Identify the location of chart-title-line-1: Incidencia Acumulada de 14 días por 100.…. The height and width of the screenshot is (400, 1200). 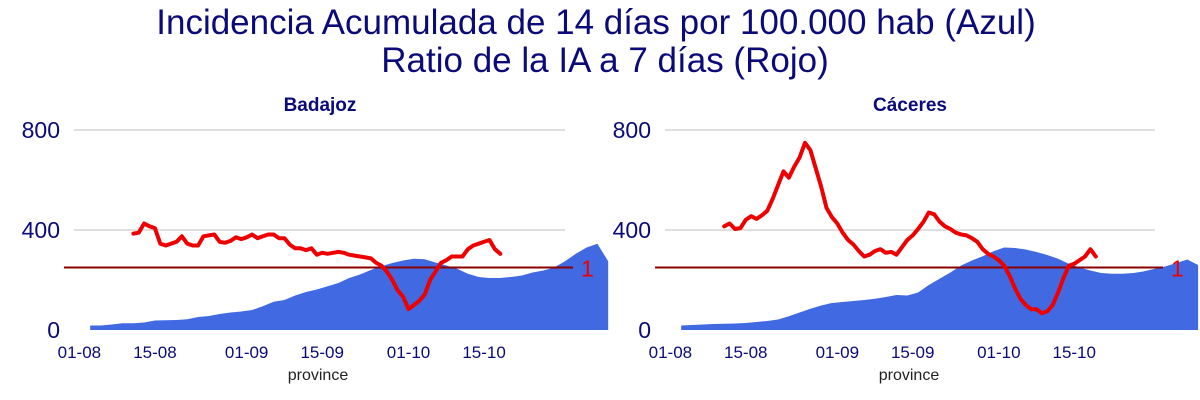
(595, 22).